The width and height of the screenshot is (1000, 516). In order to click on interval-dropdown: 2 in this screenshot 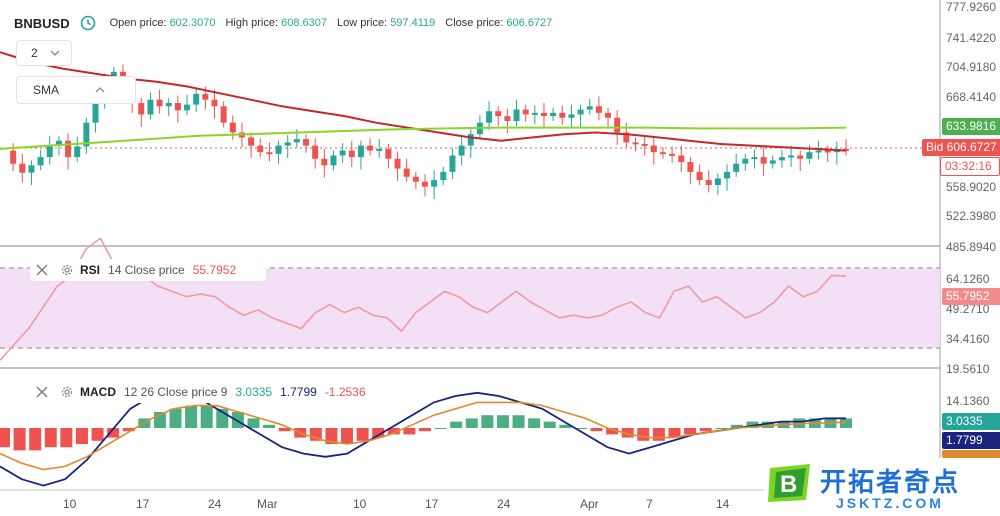, I will do `click(44, 53)`.